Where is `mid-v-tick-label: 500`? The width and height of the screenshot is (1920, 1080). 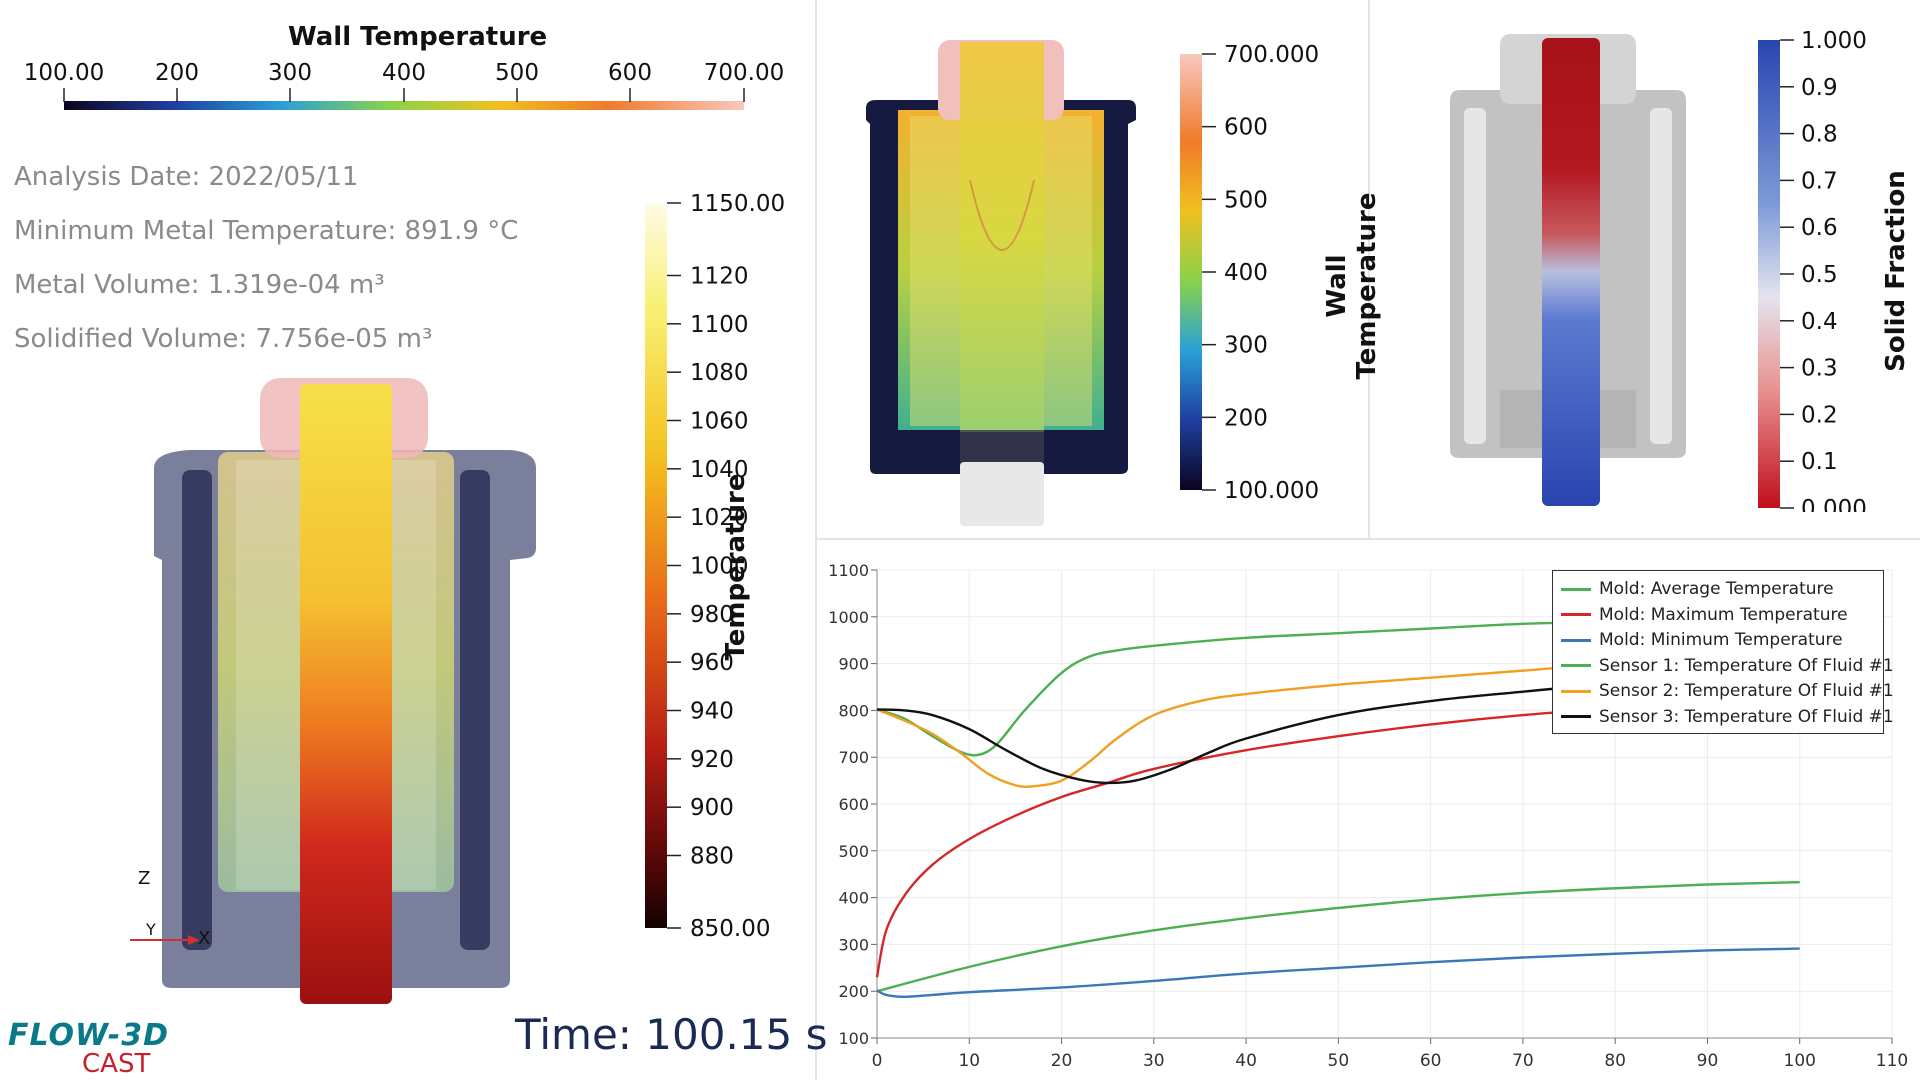
mid-v-tick-label: 500 is located at coordinates (1246, 200).